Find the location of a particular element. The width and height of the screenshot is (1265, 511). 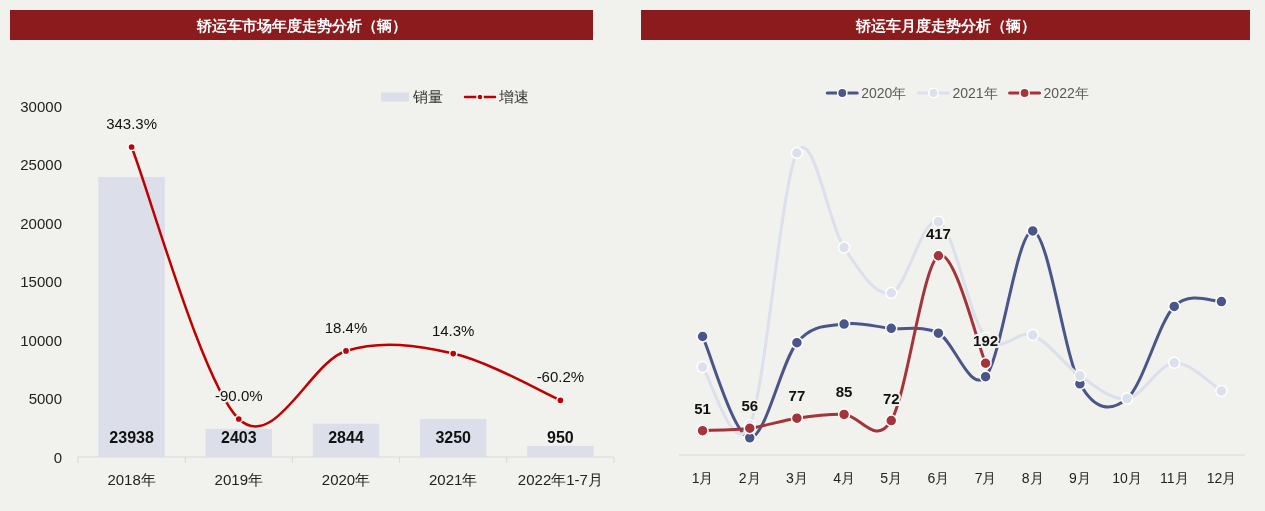

x-tick-label: 4月 is located at coordinates (844, 478).